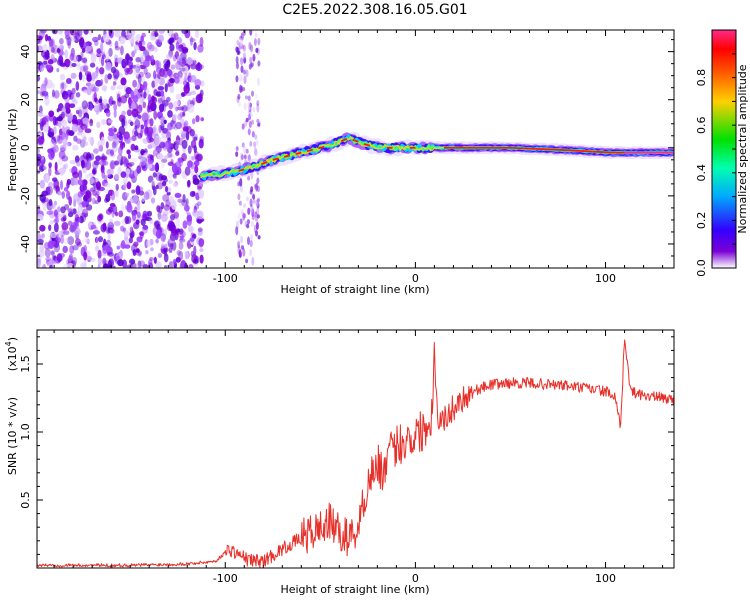  What do you see at coordinates (701, 221) in the screenshot?
I see `colorbar-tick-label: 0.2` at bounding box center [701, 221].